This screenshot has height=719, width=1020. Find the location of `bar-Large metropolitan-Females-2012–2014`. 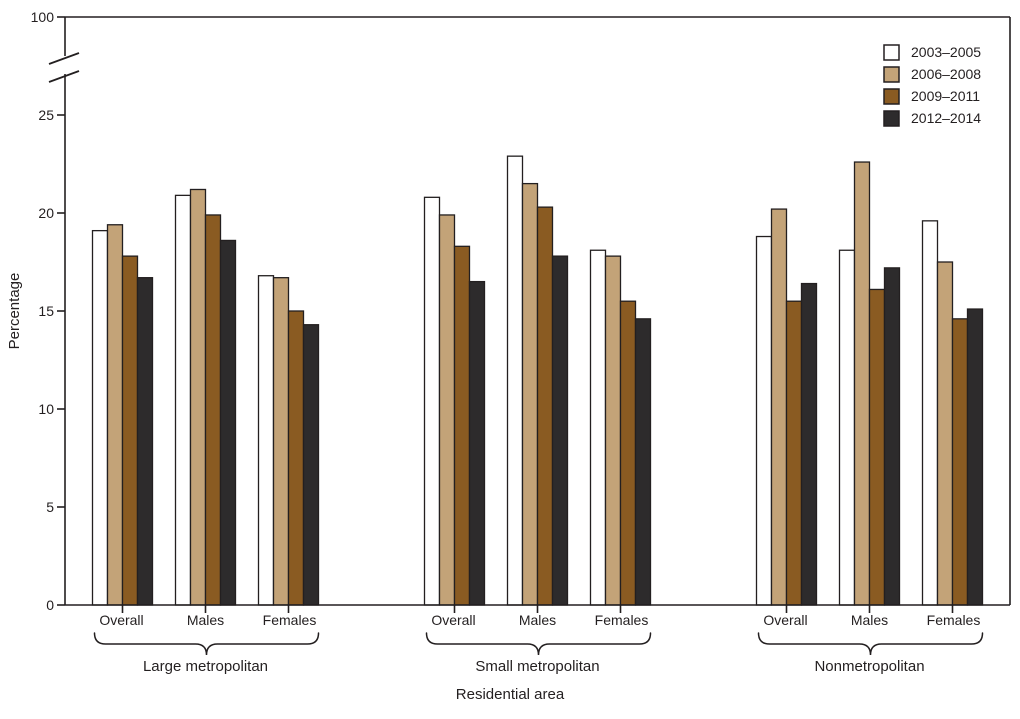

bar-Large metropolitan-Females-2012–2014 is located at coordinates (311, 465).